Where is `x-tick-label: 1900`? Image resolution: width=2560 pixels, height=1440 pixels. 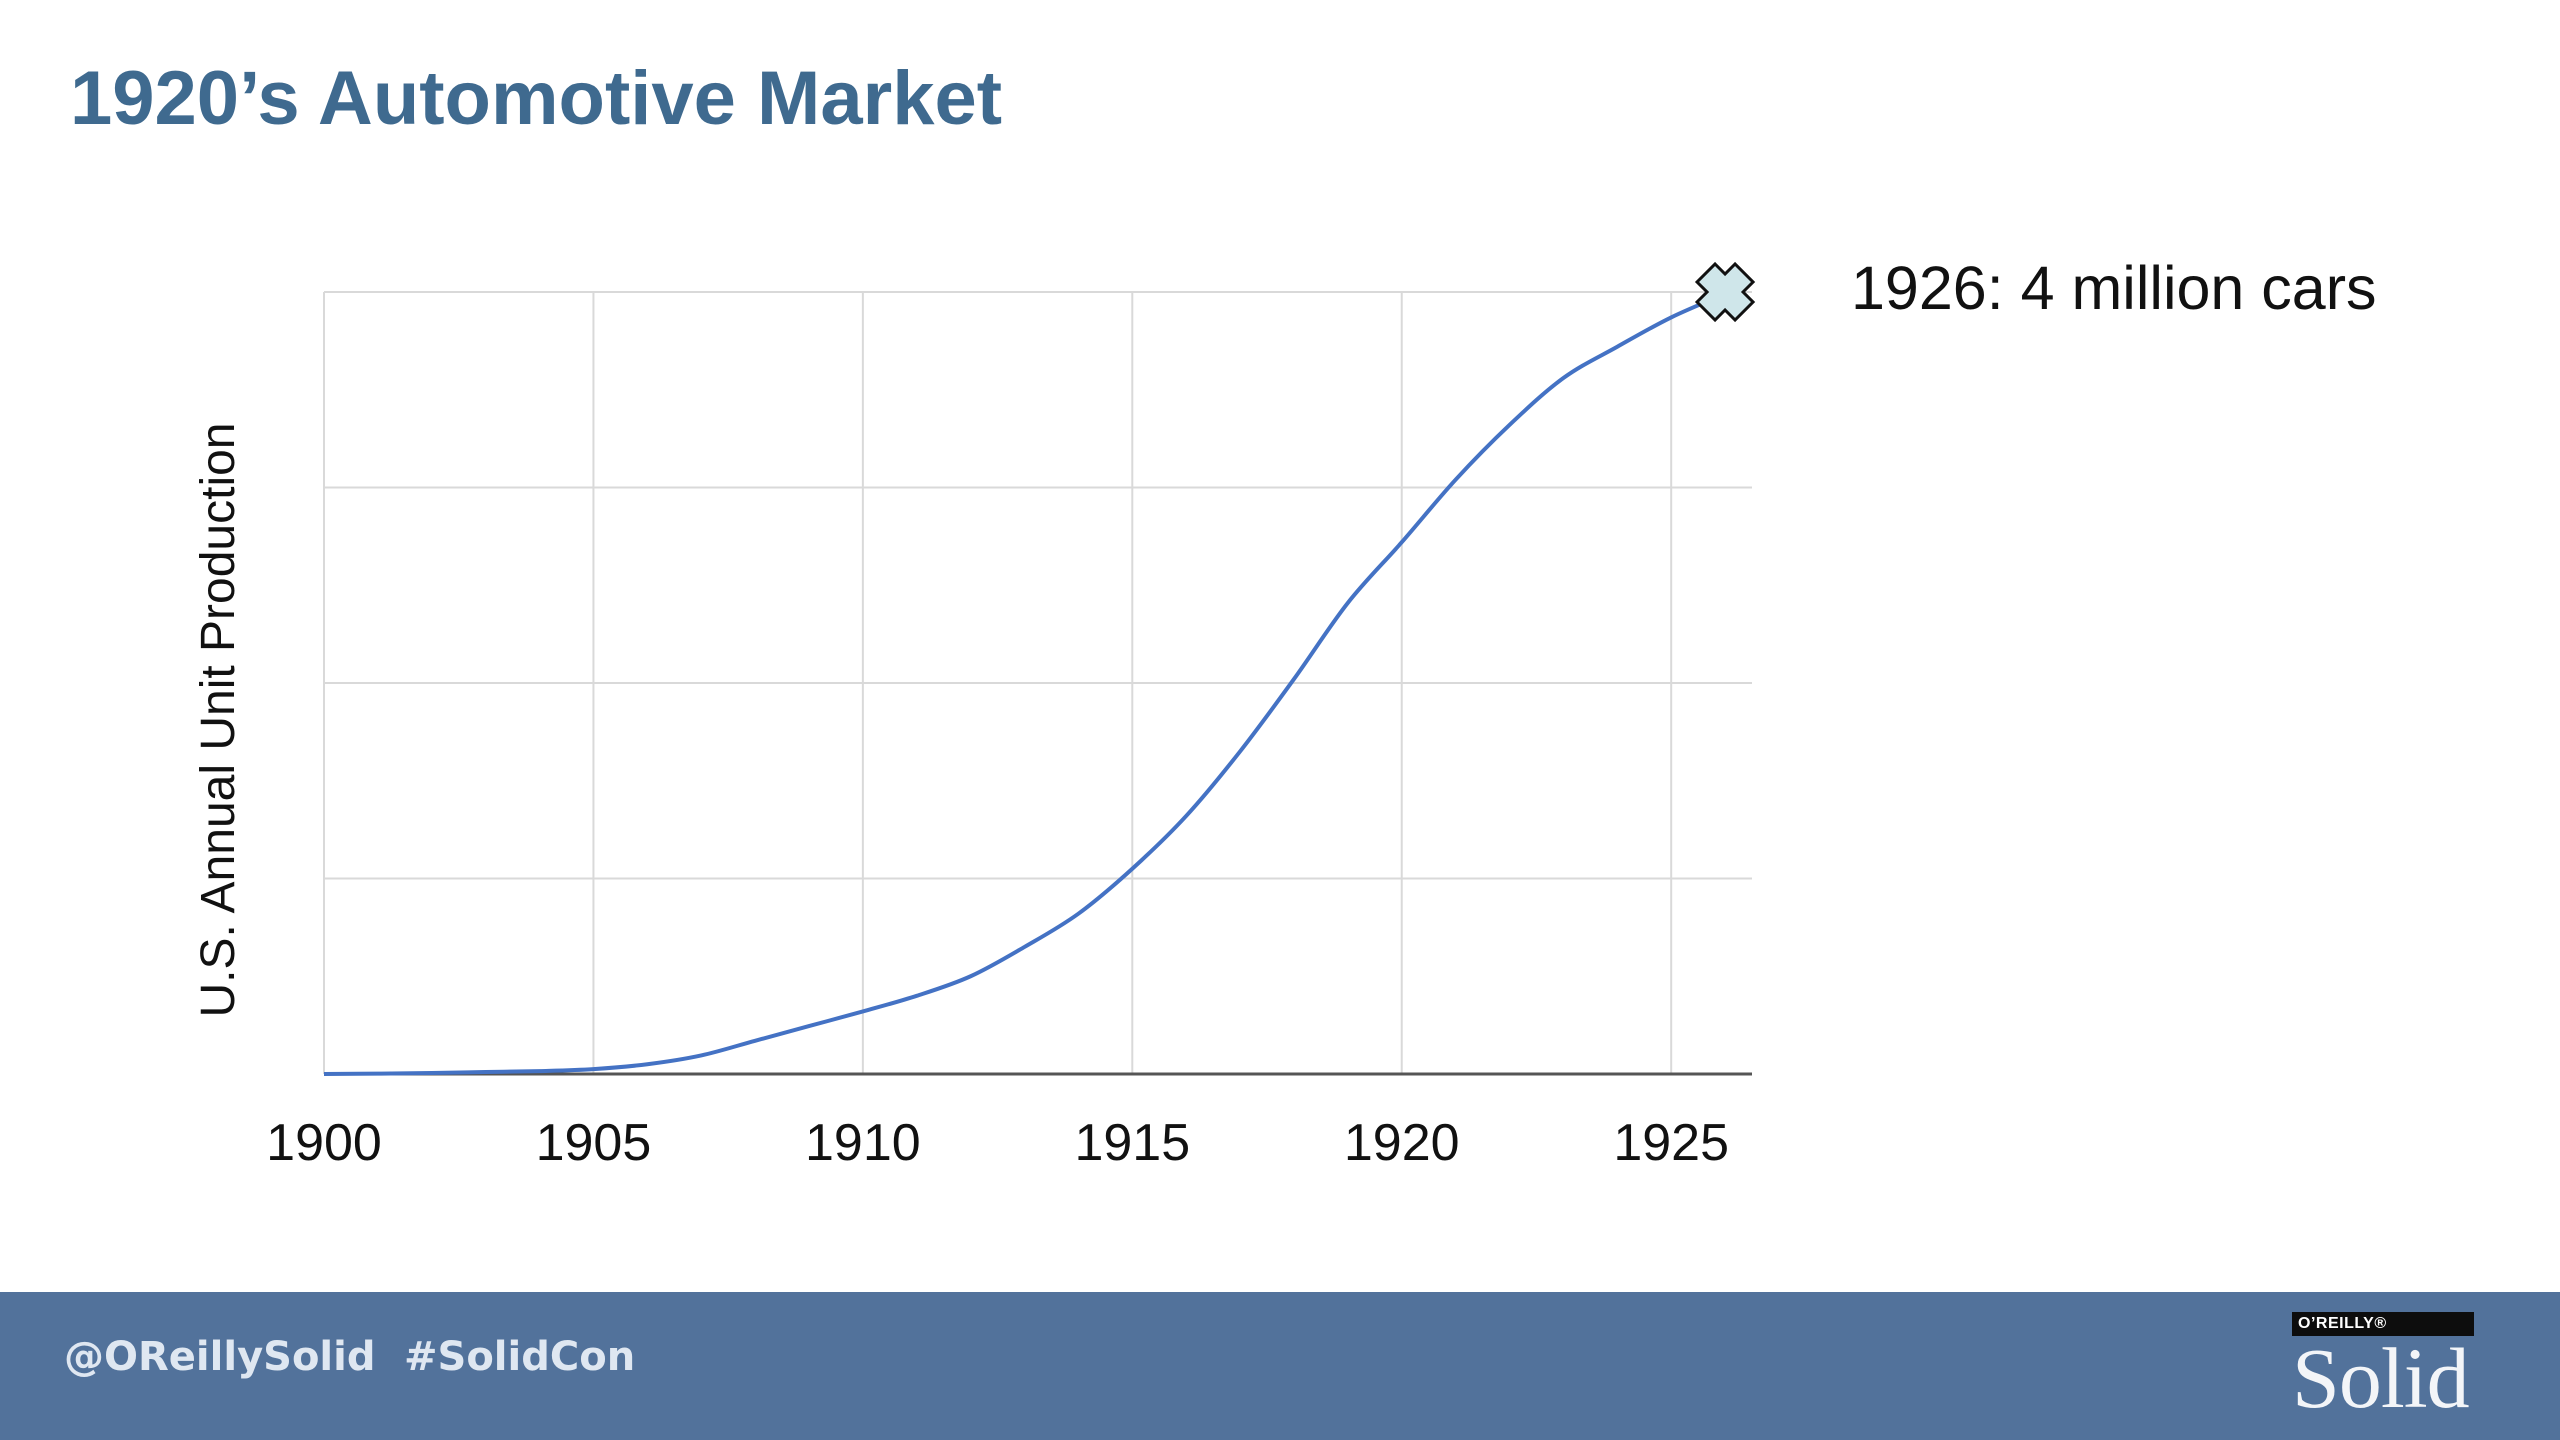 x-tick-label: 1900 is located at coordinates (324, 1143).